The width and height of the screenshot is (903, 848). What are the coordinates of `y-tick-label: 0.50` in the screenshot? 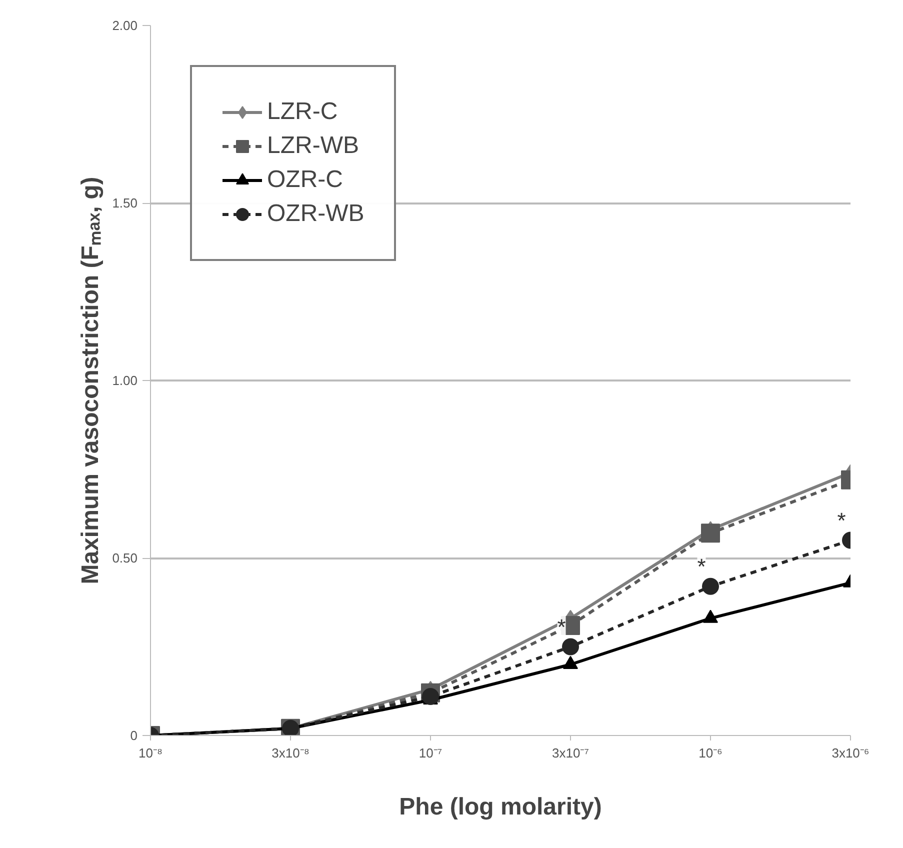 It's located at (125, 558).